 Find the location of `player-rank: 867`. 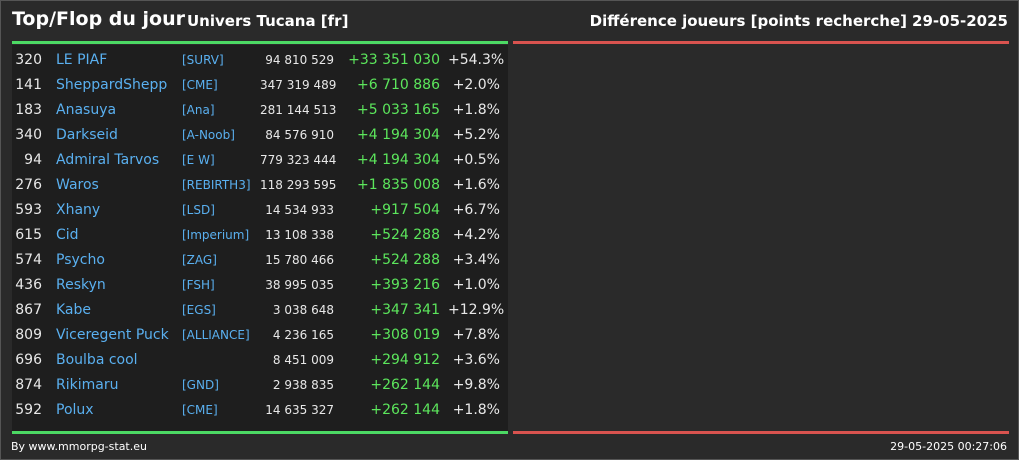

player-rank: 867 is located at coordinates (28, 310).